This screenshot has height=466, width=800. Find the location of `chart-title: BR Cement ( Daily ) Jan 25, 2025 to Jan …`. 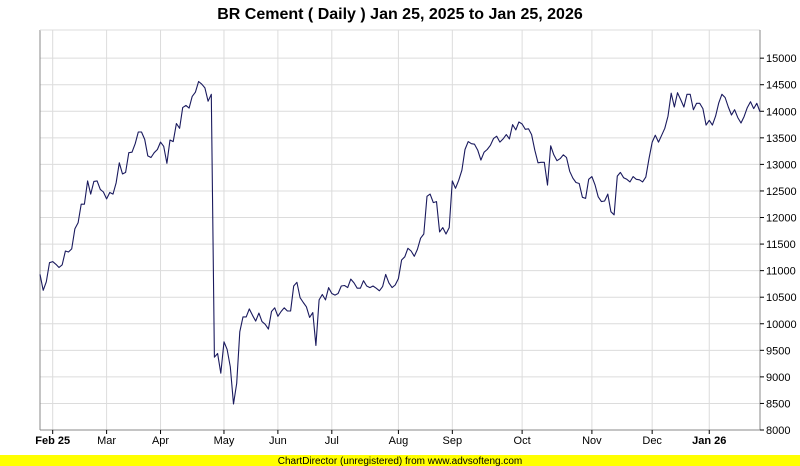

chart-title: BR Cement ( Daily ) Jan 25, 2025 to Jan … is located at coordinates (400, 14).